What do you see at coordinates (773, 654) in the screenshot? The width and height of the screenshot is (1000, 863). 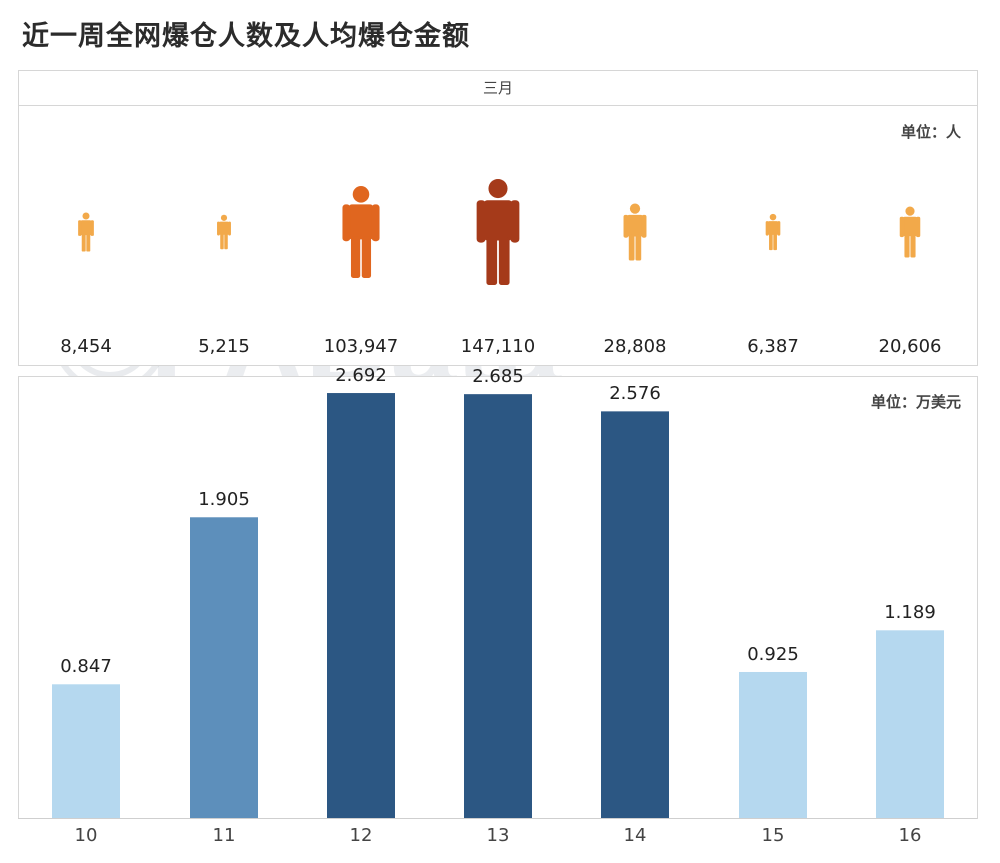 I see `bar-value-label: 0.925` at bounding box center [773, 654].